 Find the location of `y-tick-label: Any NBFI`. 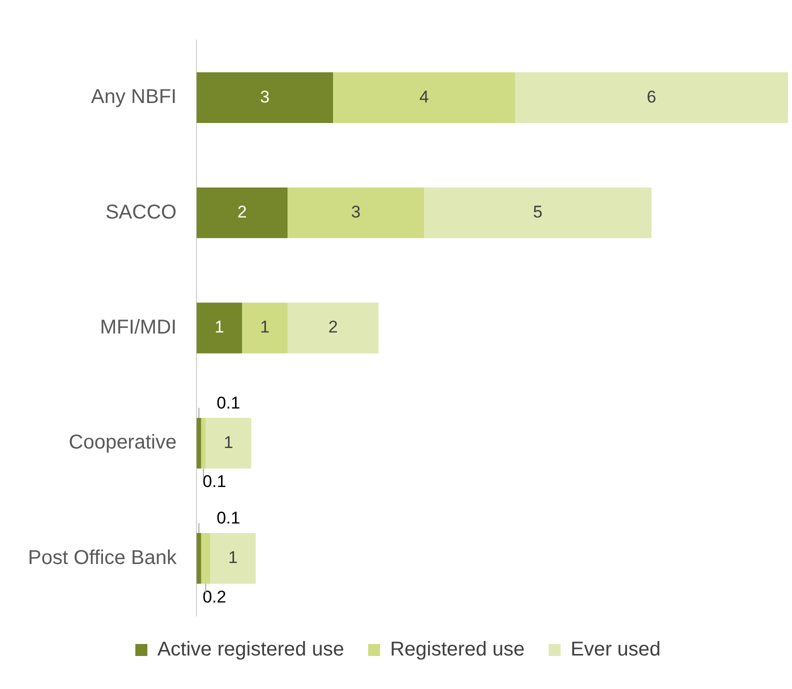

y-tick-label: Any NBFI is located at coordinates (134, 97).